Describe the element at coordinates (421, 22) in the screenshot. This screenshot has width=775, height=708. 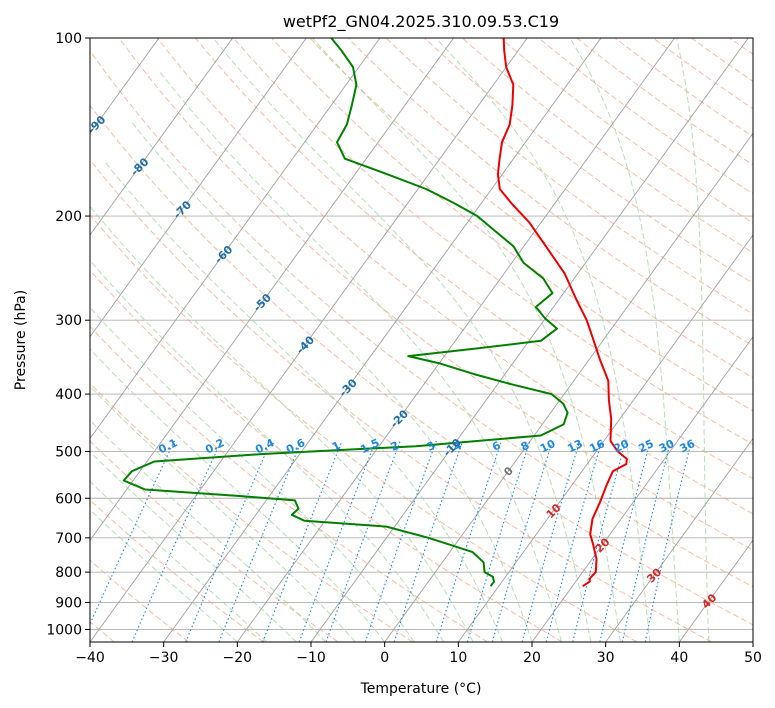
I see `chart-title: wetPf2_GN04.2025.310.09.53.C19` at that location.